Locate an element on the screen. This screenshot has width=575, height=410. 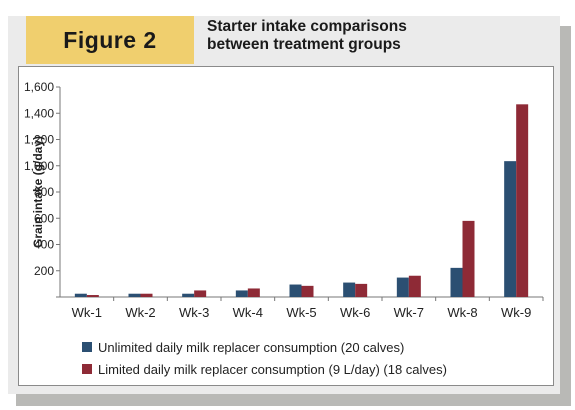
x-tick-label: Wk-9 is located at coordinates (516, 312).